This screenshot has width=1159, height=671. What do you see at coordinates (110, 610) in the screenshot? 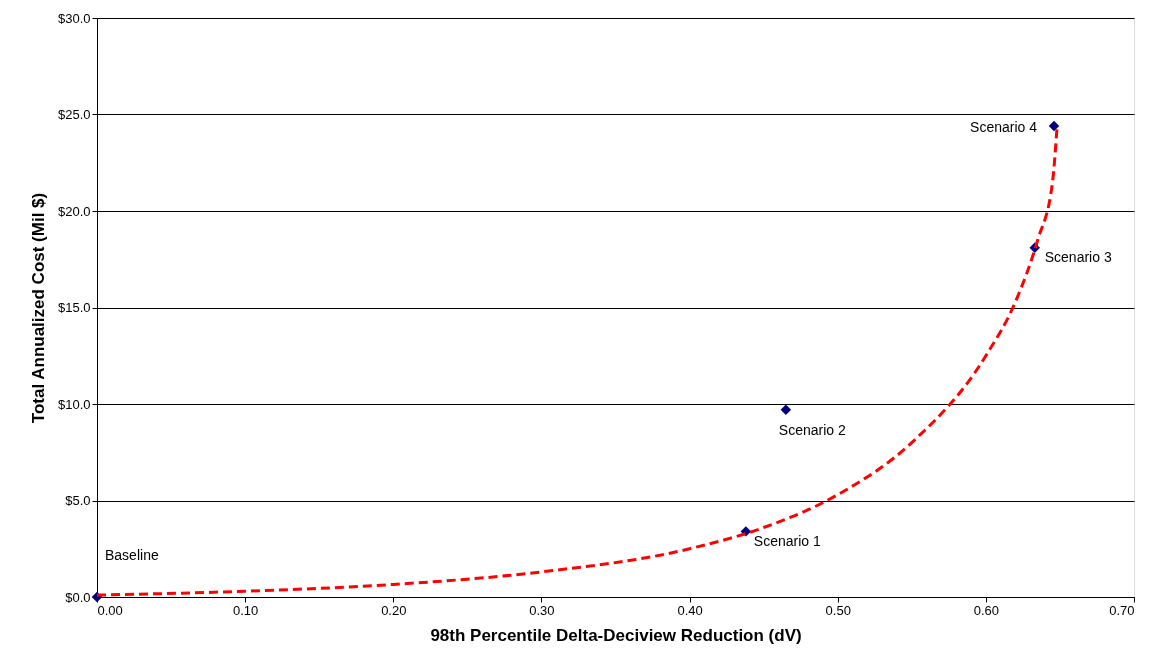
I see `x-tick-label: 0.00` at bounding box center [110, 610].